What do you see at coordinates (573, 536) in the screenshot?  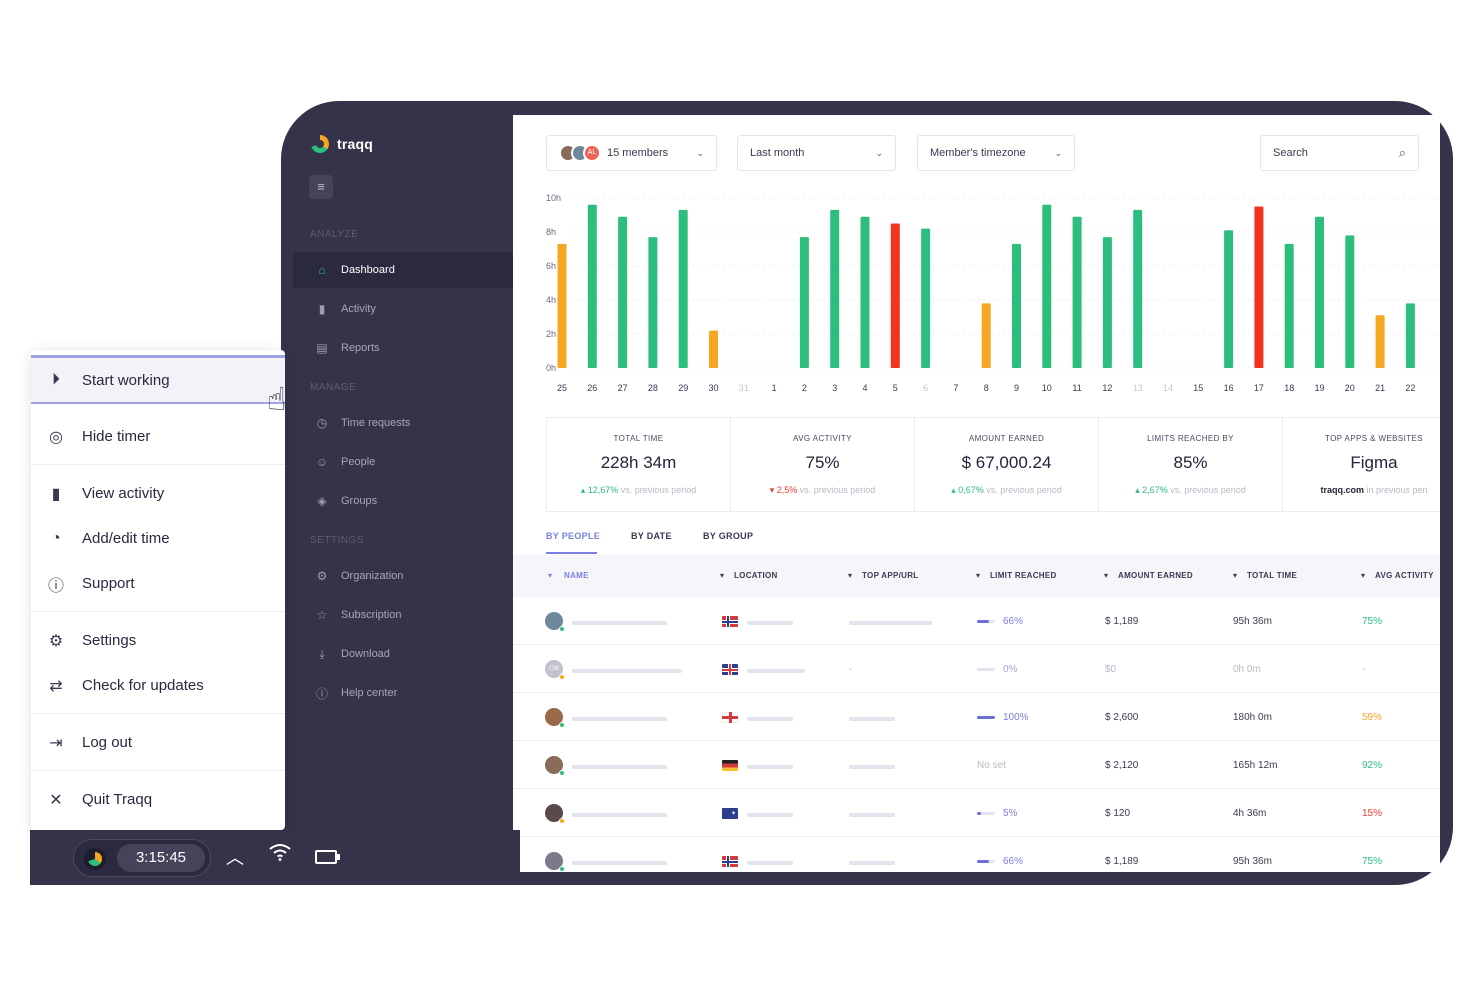 I see `tab-by-people: BY PEOPLE` at bounding box center [573, 536].